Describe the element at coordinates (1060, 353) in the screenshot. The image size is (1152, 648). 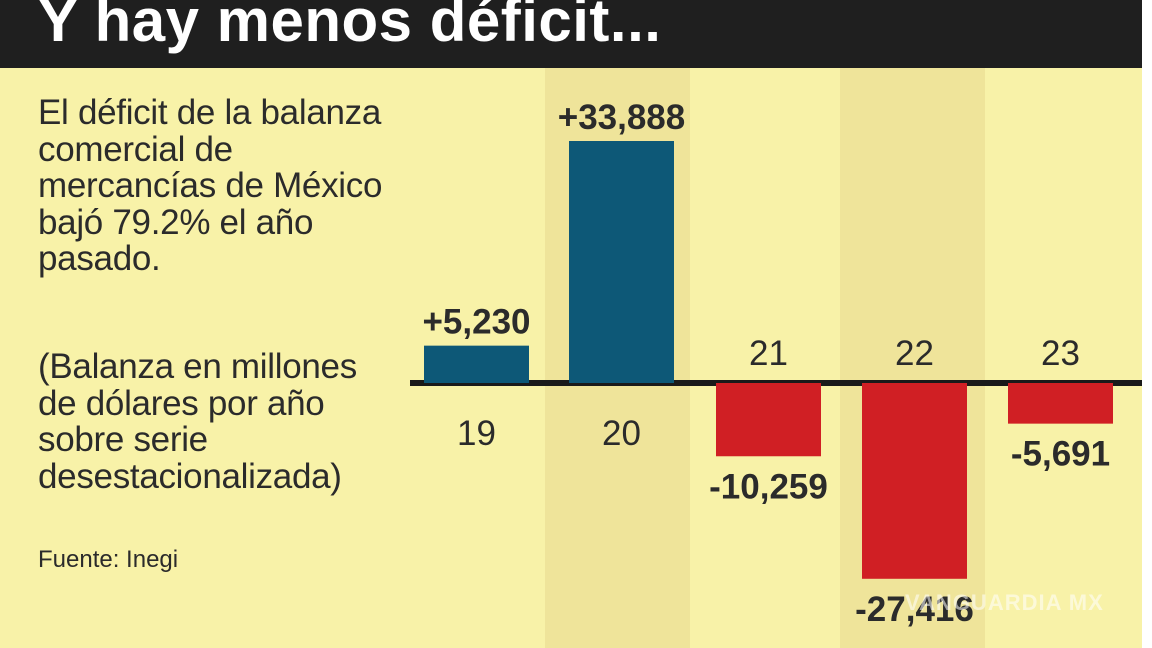
I see `category-label-23: 23` at that location.